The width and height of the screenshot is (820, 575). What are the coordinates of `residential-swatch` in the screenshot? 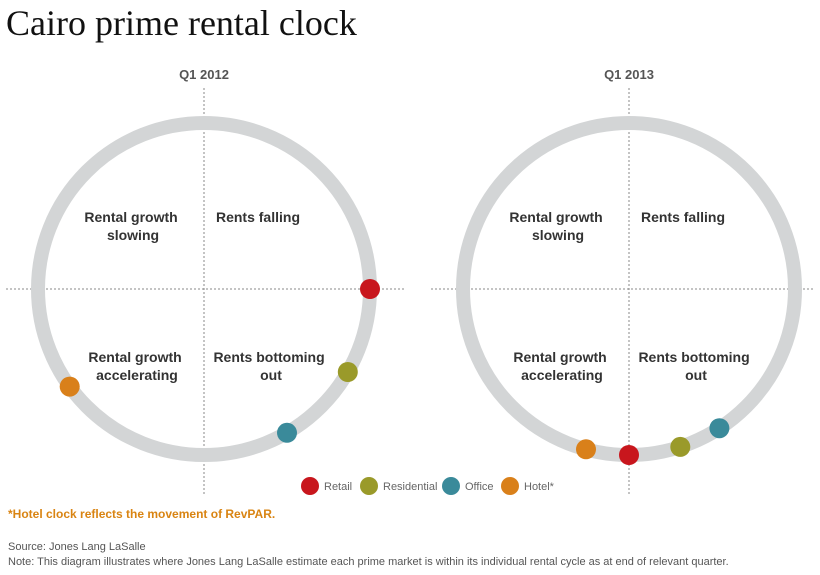 It's located at (369, 486).